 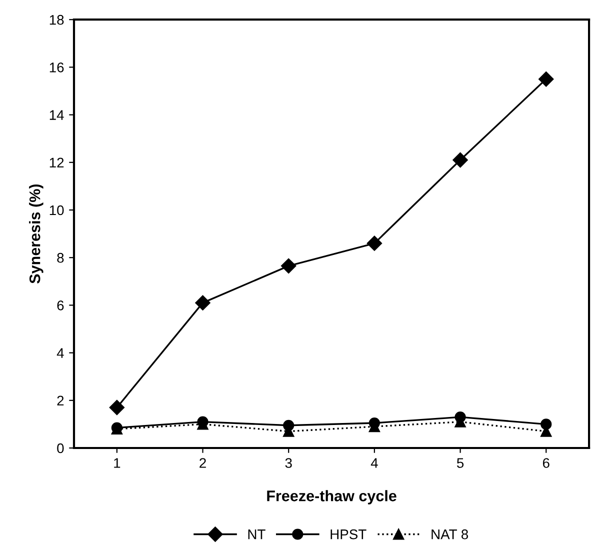 I want to click on x-tick-label: 1, so click(x=117, y=463).